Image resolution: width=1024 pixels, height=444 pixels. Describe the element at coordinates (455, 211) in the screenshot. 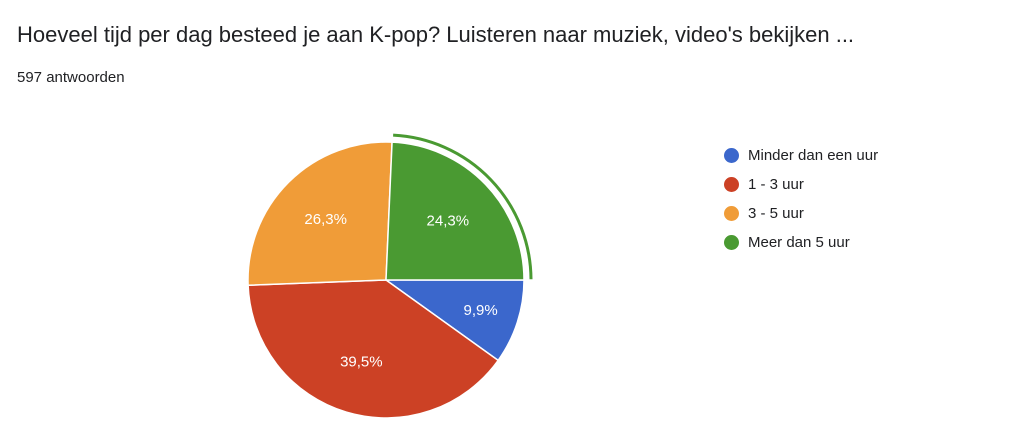

I see `pie-slice-meer-dan-5-uur` at that location.